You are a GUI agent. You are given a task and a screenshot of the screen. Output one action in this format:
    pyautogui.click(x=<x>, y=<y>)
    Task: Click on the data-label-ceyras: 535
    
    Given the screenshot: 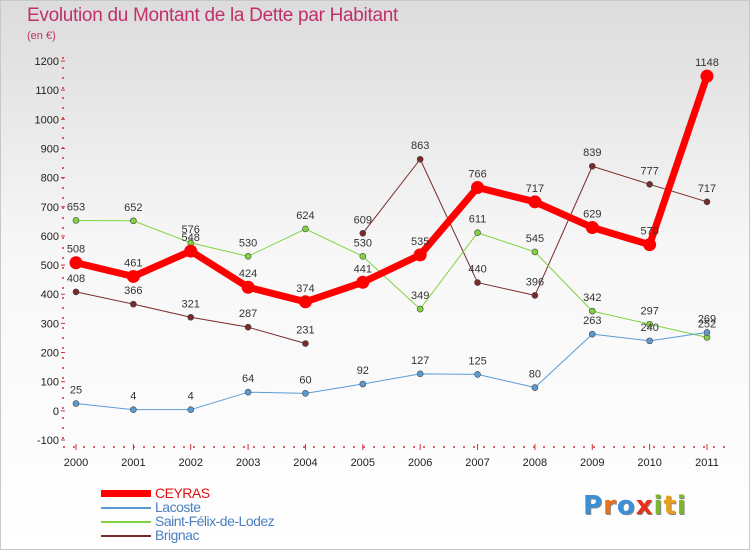 What is the action you would take?
    pyautogui.click(x=420, y=242)
    